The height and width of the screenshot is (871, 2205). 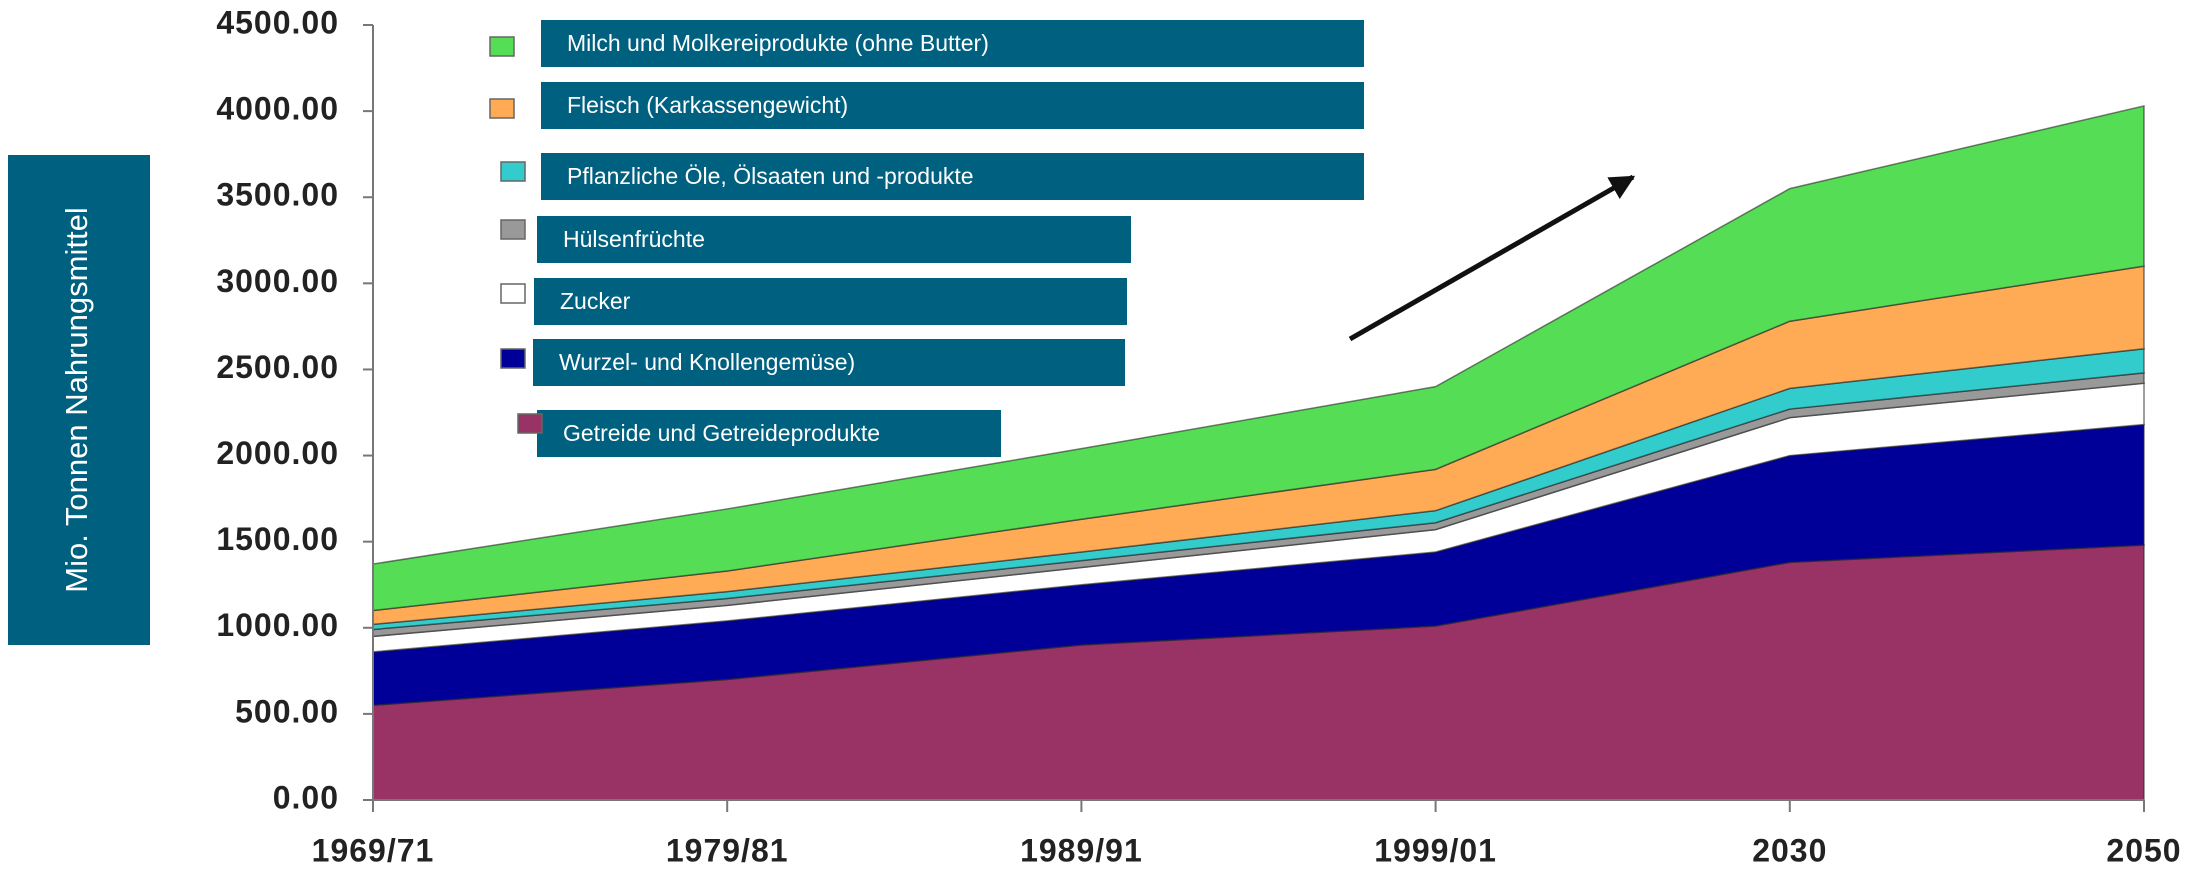 I want to click on legend-label: Zucker, so click(x=595, y=301).